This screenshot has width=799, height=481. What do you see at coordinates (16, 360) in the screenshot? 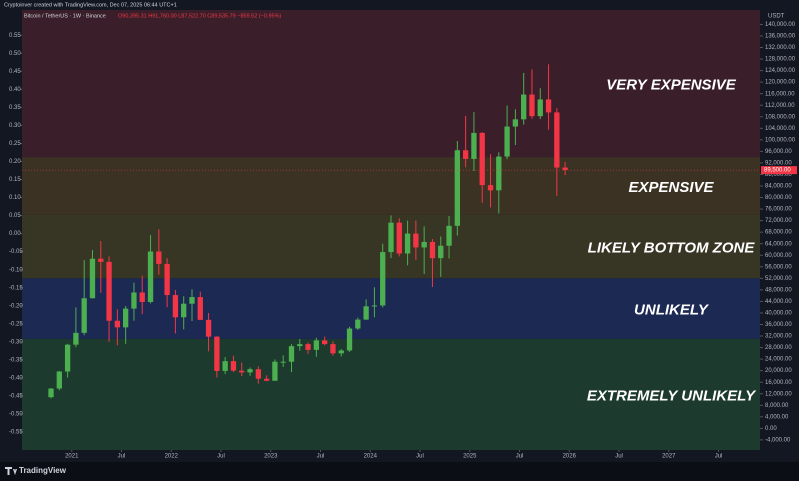
I see `y2-tick-label: -0.35` at bounding box center [16, 360].